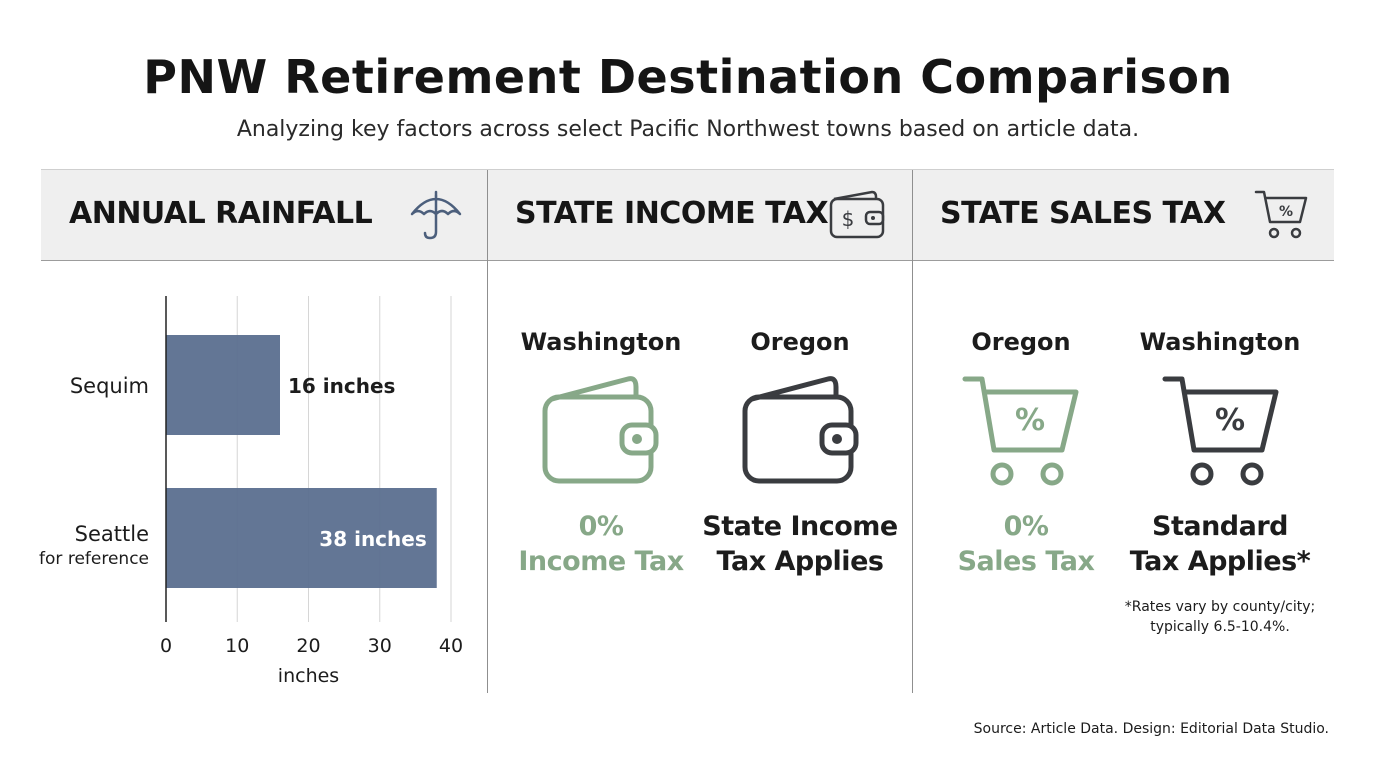 The height and width of the screenshot is (768, 1376). What do you see at coordinates (109, 386) in the screenshot?
I see `category-label: Sequim` at bounding box center [109, 386].